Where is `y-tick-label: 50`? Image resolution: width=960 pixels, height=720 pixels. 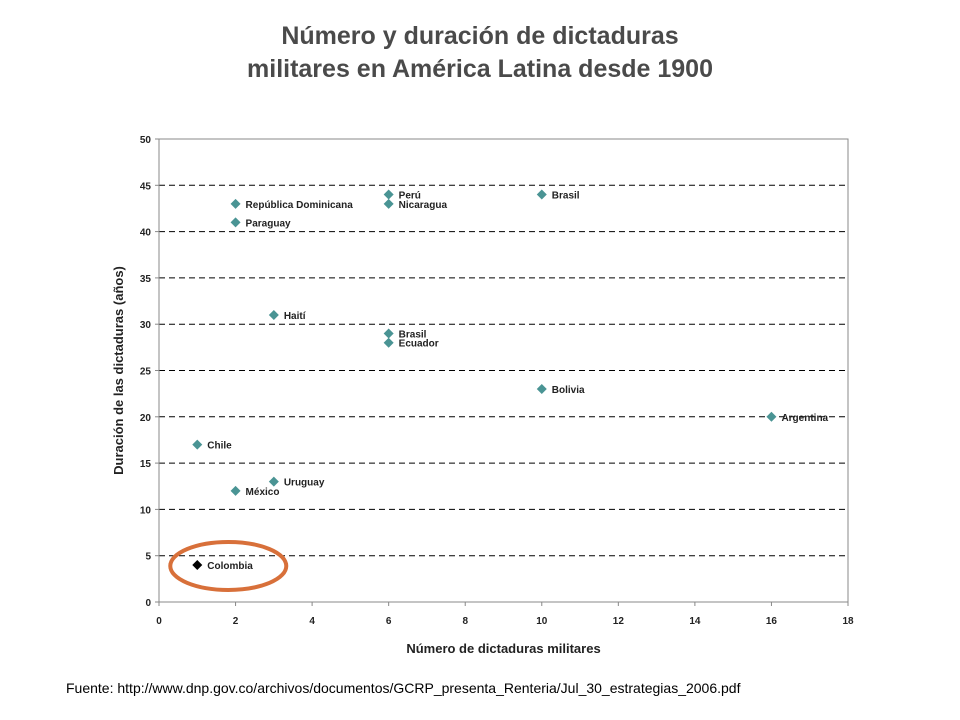
y-tick-label: 50 is located at coordinates (146, 140).